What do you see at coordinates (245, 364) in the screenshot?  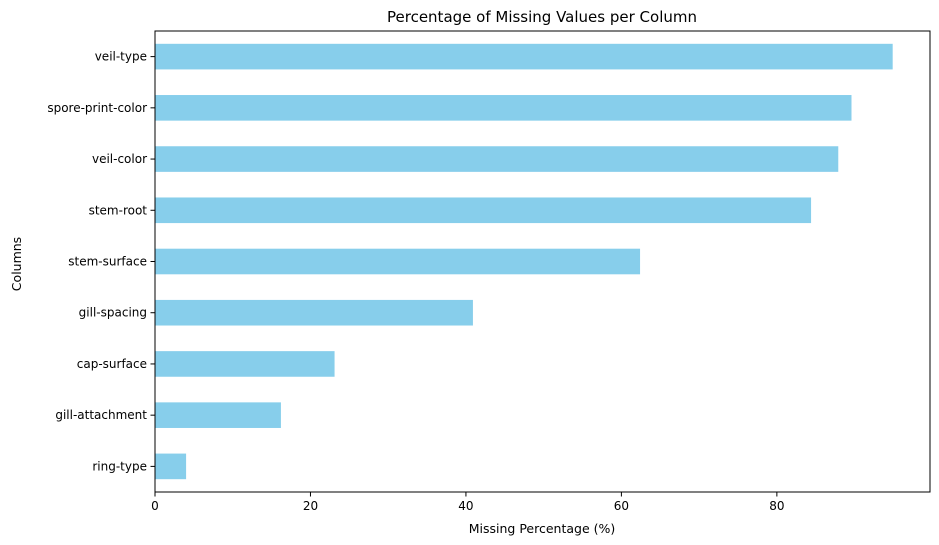 I see `bar-cap-surface` at bounding box center [245, 364].